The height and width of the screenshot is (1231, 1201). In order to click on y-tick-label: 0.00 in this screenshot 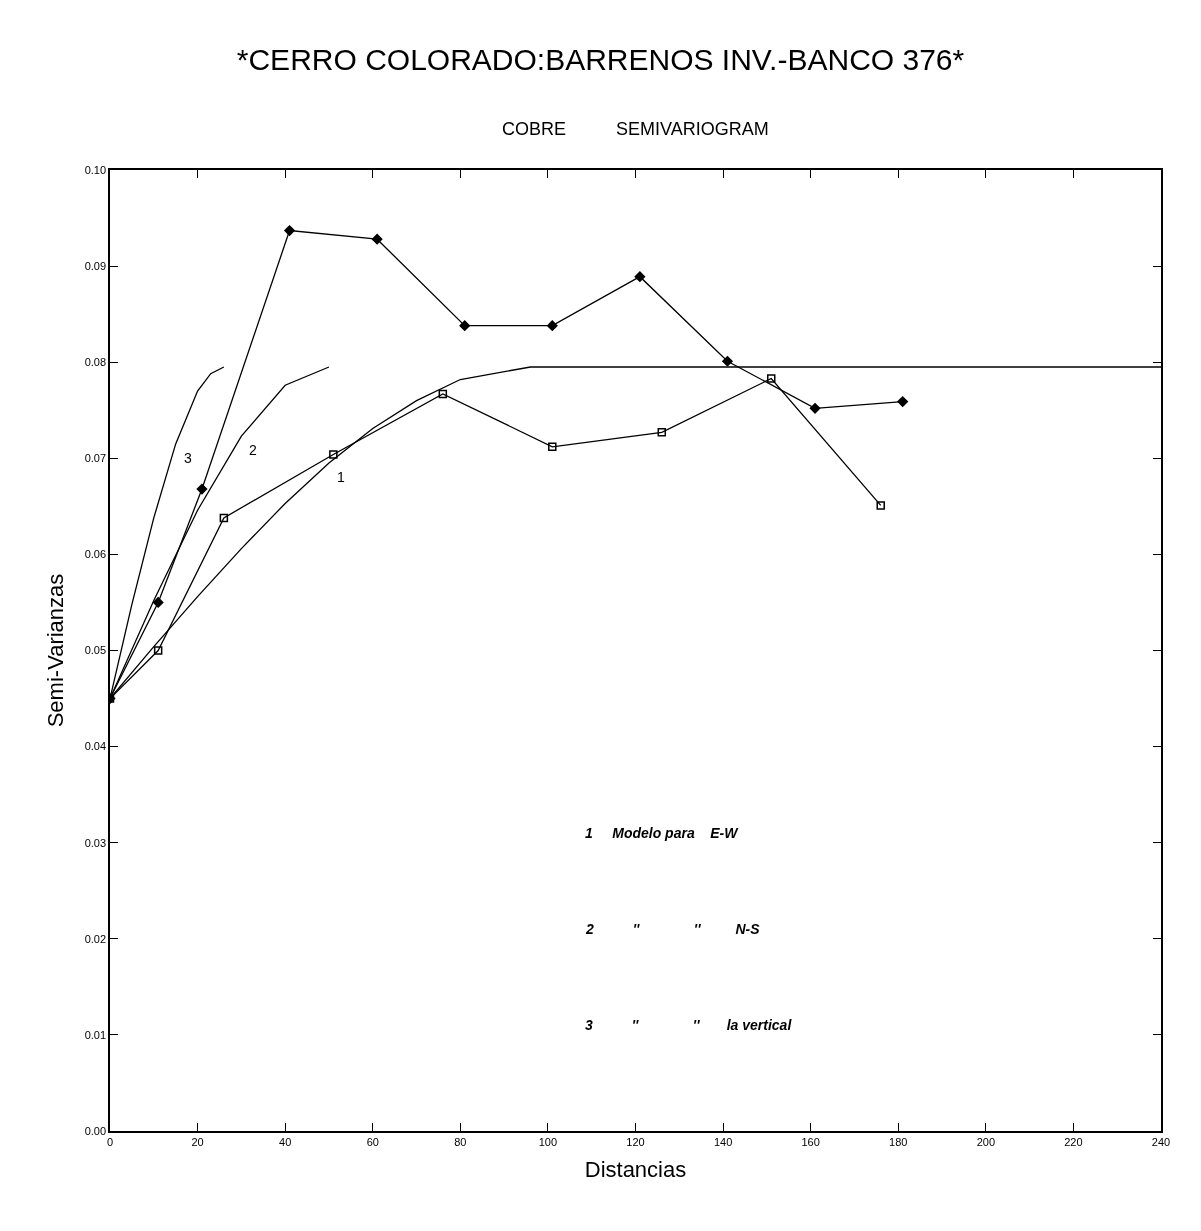, I will do `click(95, 1130)`.